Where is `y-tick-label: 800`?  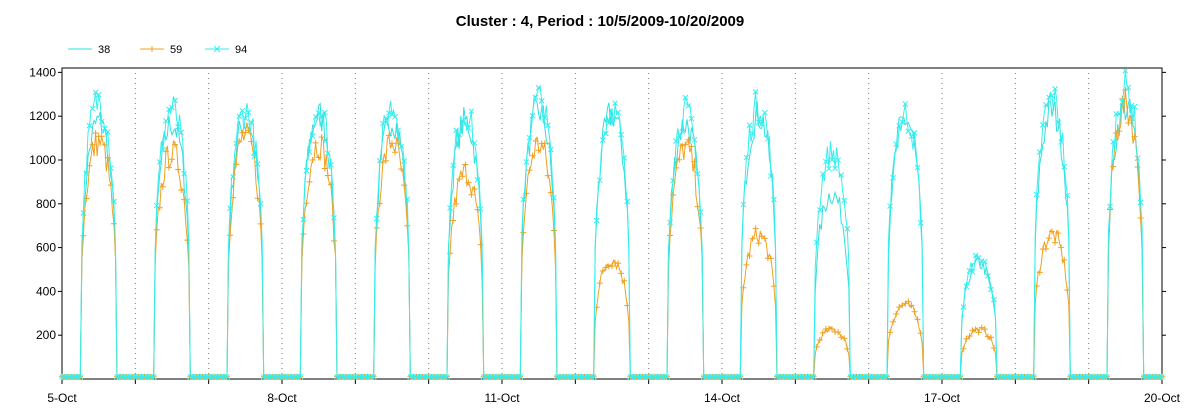 y-tick-label: 800 is located at coordinates (46, 204).